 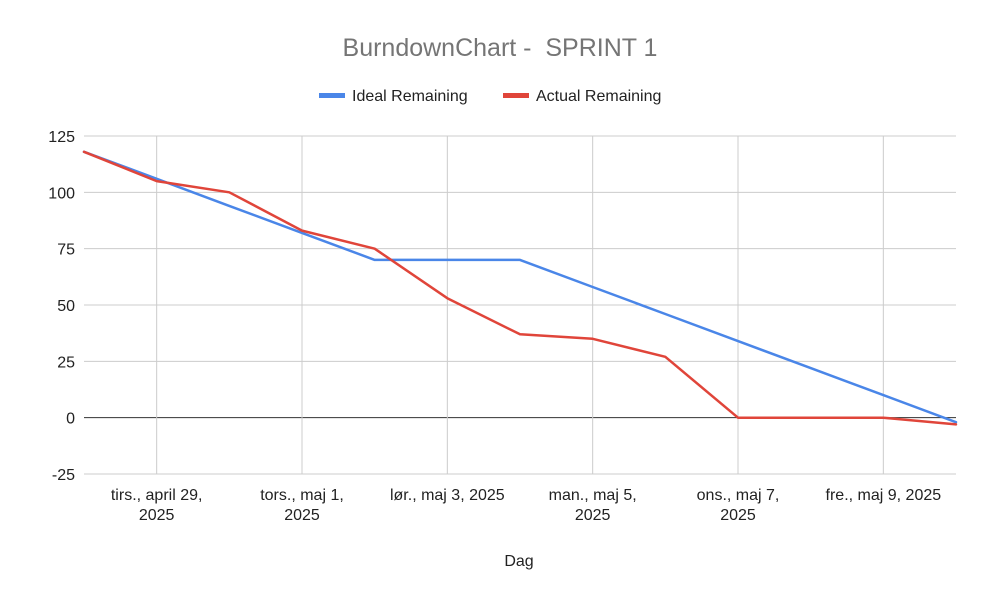 I want to click on x-tick-label: man., maj 5, 2025, so click(x=593, y=505).